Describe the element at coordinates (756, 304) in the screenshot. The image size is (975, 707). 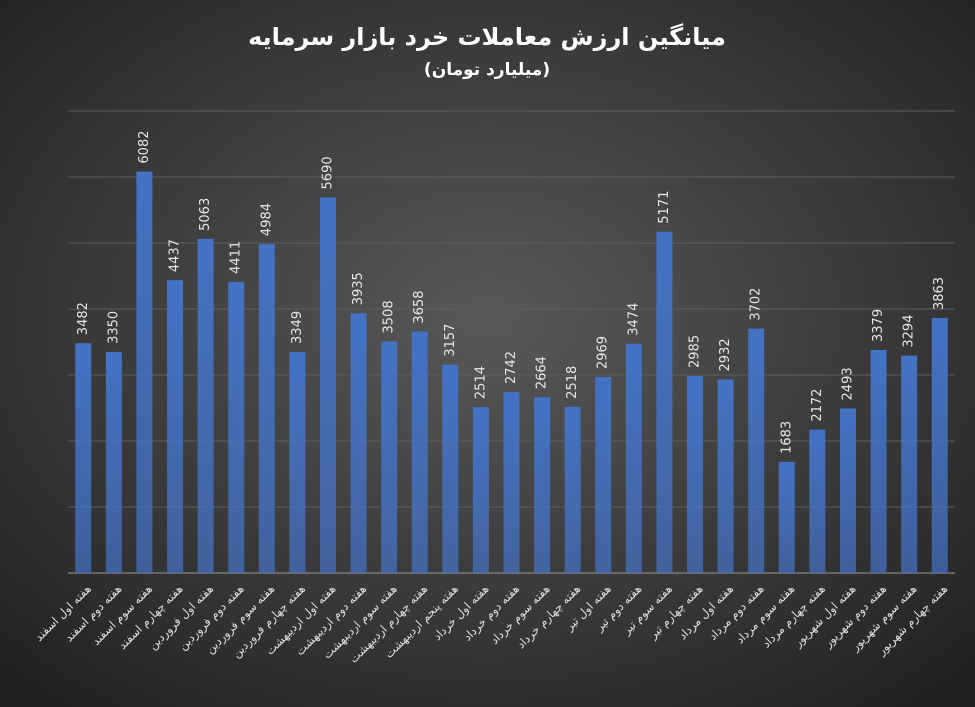
I see `value-label: 3702` at that location.